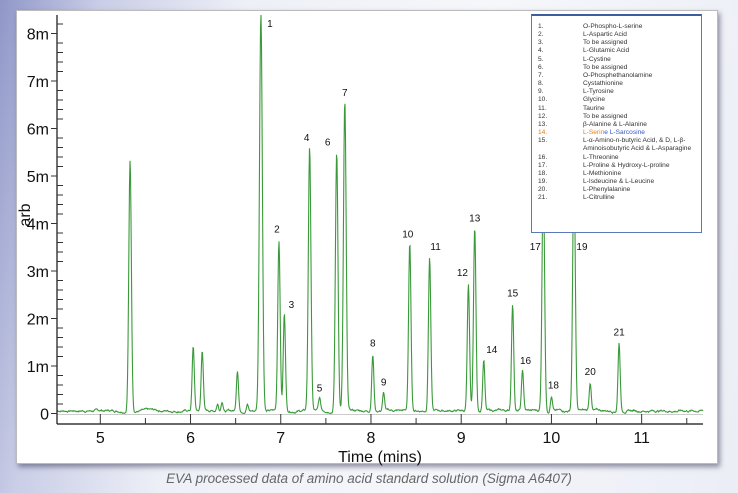  What do you see at coordinates (541, 67) in the screenshot?
I see `legend-number: 6.` at bounding box center [541, 67].